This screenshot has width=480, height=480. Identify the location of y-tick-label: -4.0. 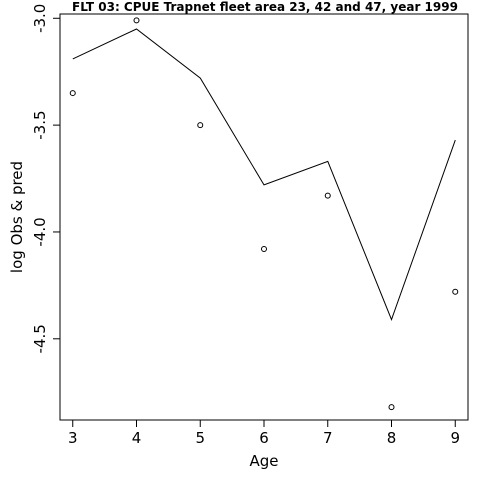
(40, 231).